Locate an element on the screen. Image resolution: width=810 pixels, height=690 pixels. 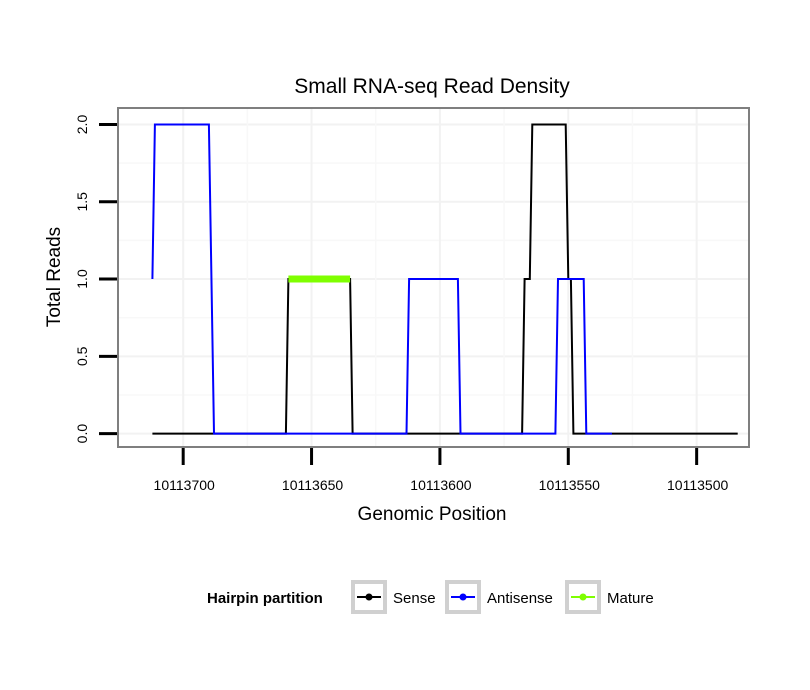
legend-title: Hairpin partition is located at coordinates (265, 598).